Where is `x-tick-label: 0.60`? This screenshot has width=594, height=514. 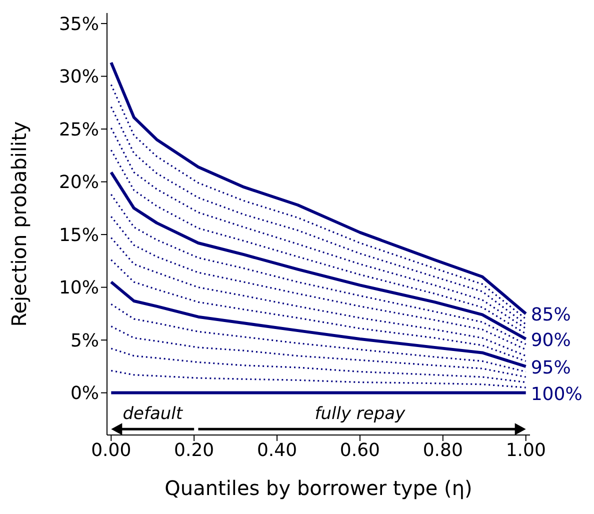 x-tick-label: 0.60 is located at coordinates (360, 450).